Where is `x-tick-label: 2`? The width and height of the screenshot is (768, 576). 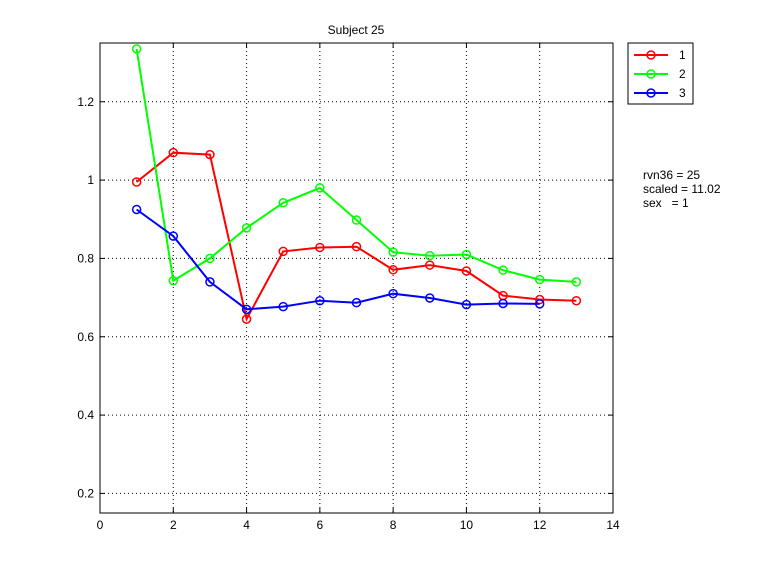 x-tick-label: 2 is located at coordinates (173, 525).